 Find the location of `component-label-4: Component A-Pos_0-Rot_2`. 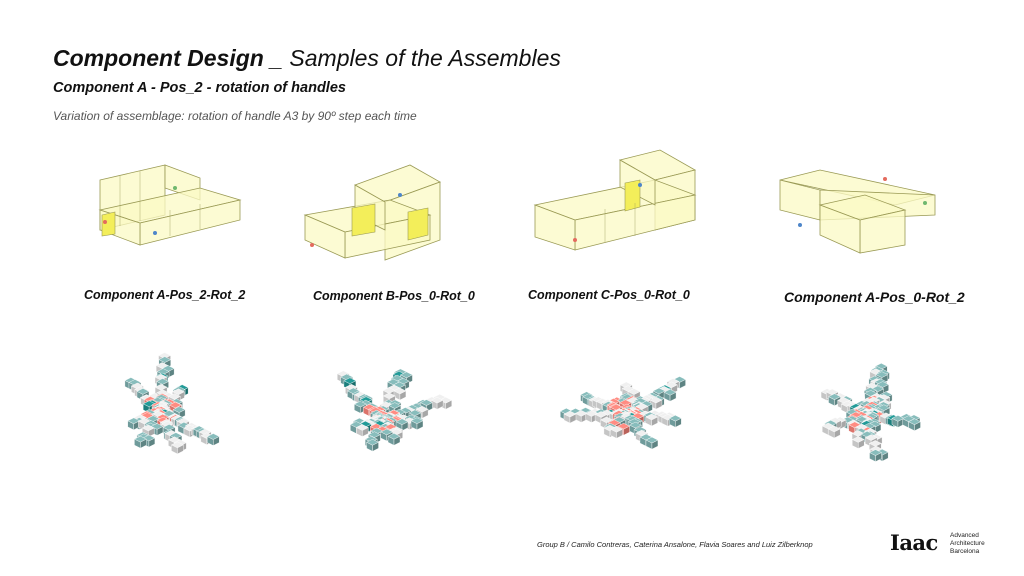

component-label-4: Component A-Pos_0-Rot_2 is located at coordinates (874, 297).